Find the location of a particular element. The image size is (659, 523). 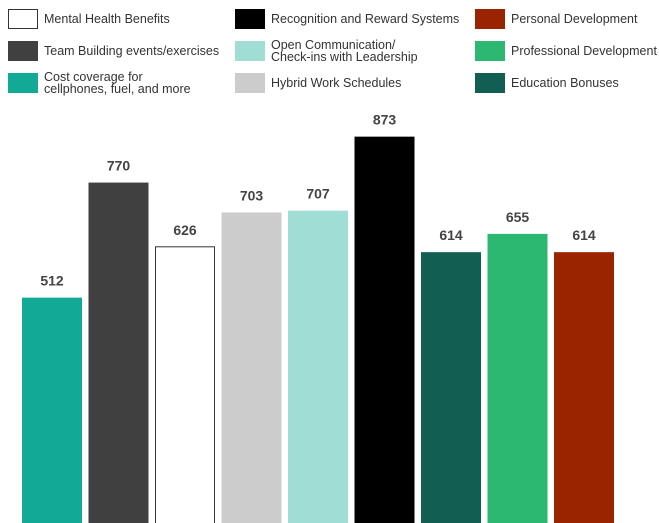

legend-label: Recognition and Reward Systems is located at coordinates (365, 19).